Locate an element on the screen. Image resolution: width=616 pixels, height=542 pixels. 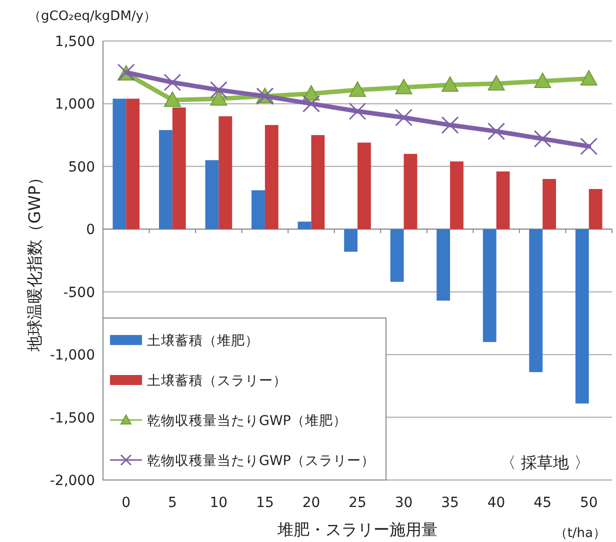
text: （t/ha） is located at coordinates (580, 533).